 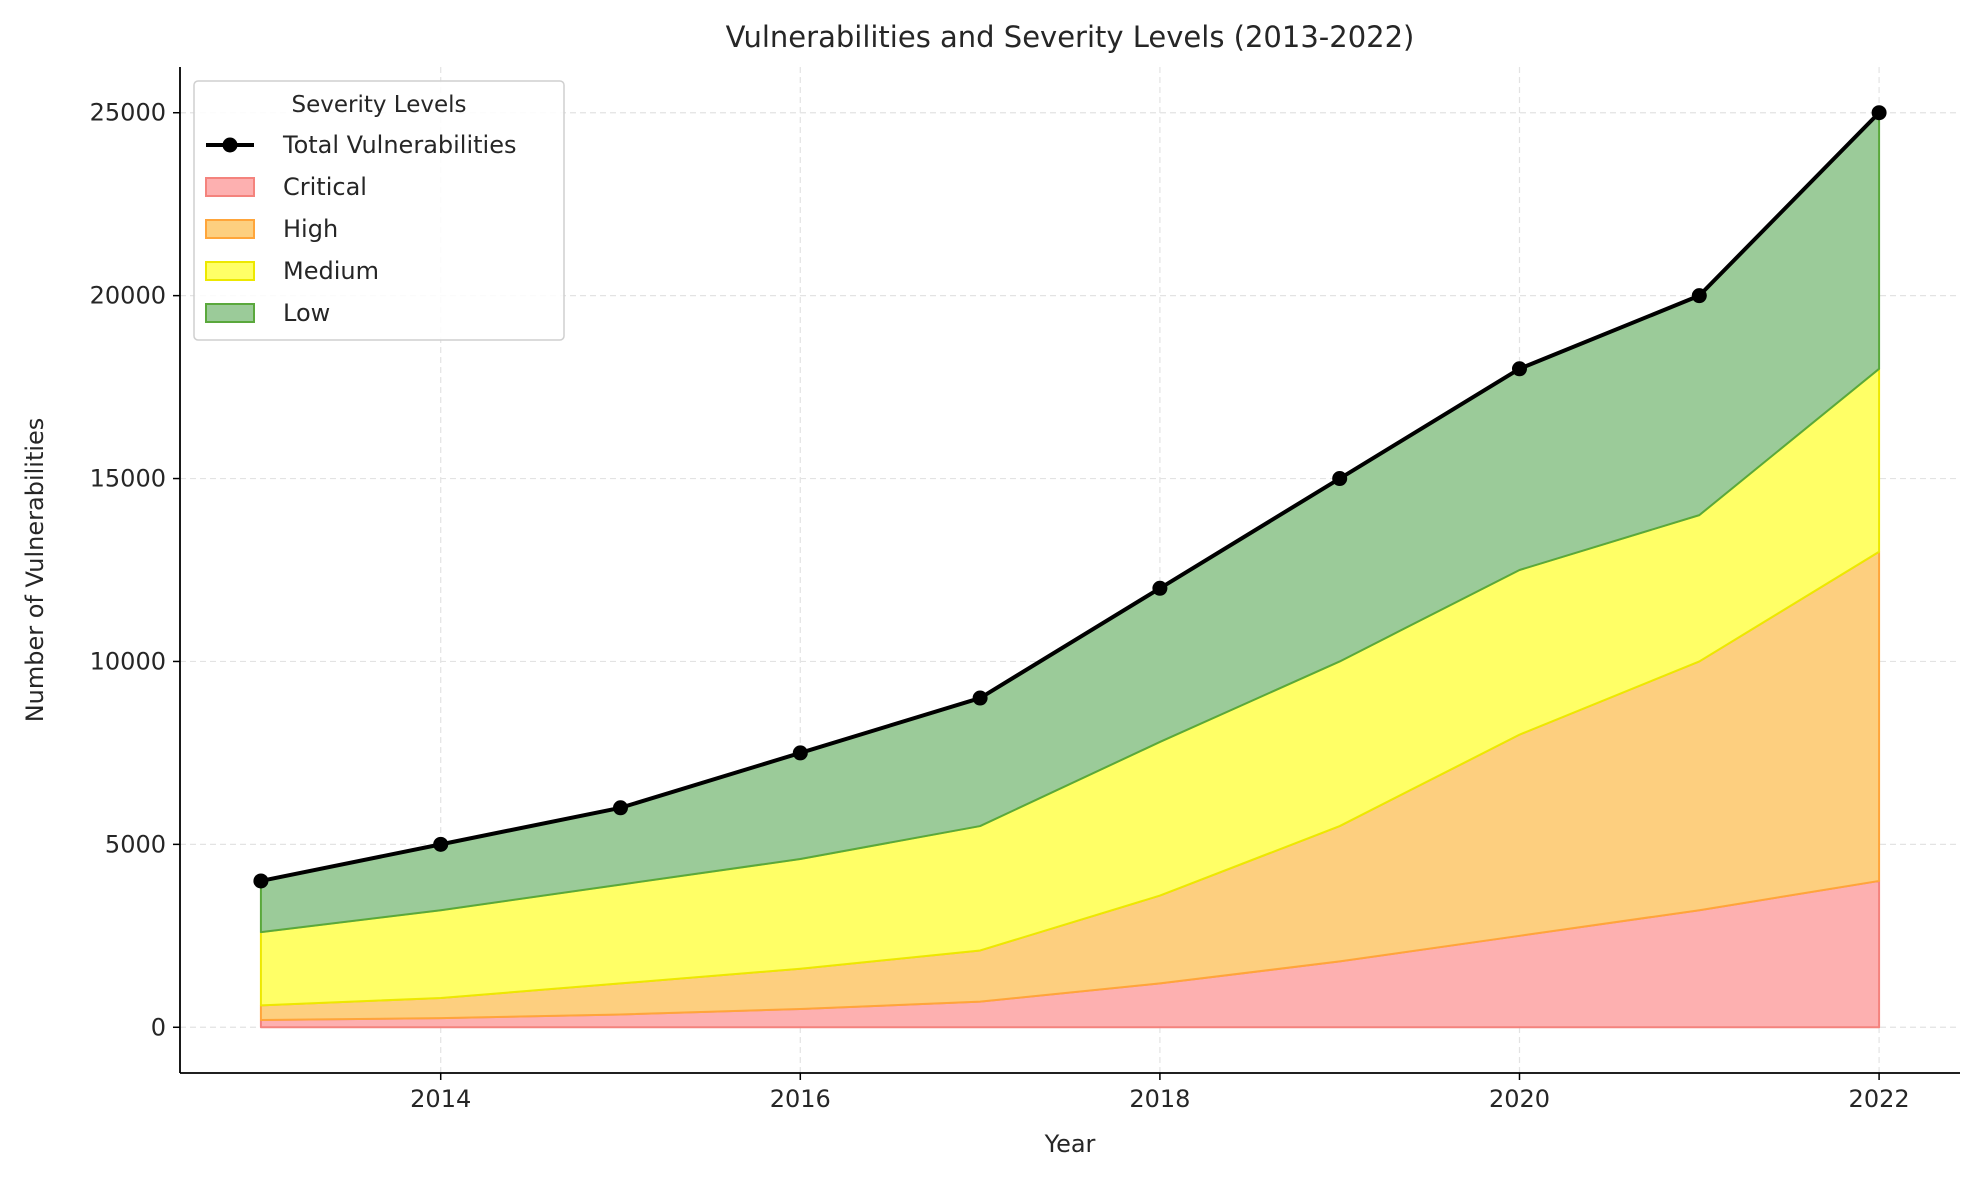 What do you see at coordinates (310, 229) in the screenshot?
I see `legend-label-high: High` at bounding box center [310, 229].